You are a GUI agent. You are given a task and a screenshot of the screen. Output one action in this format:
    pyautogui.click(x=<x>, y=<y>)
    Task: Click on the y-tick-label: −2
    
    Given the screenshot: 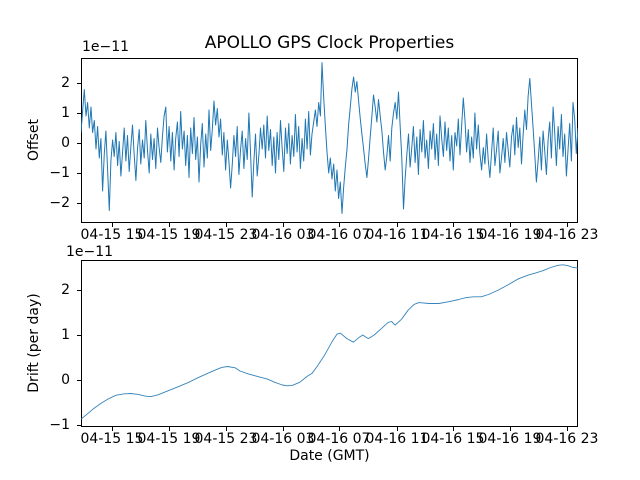 What is the action you would take?
    pyautogui.click(x=59, y=203)
    